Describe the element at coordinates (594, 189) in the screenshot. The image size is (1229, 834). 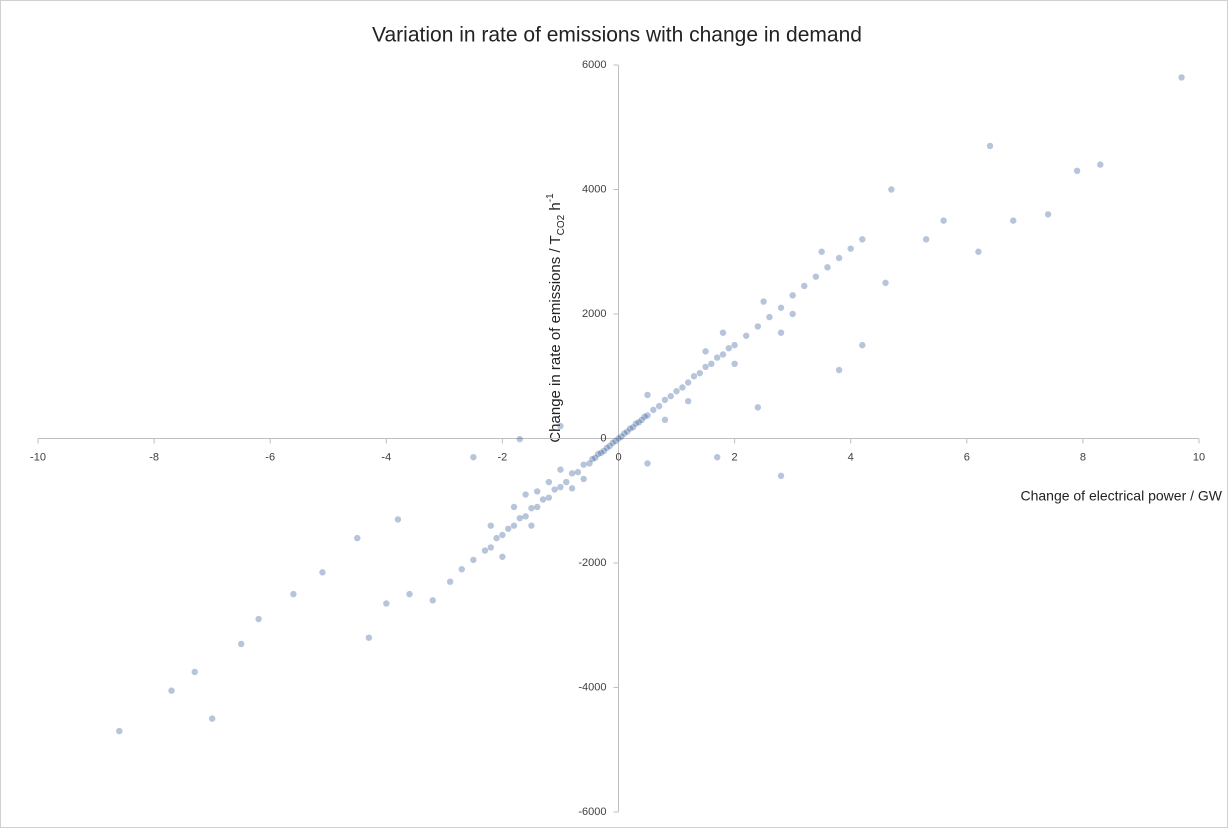
I see `y-tick-label: 4000` at that location.